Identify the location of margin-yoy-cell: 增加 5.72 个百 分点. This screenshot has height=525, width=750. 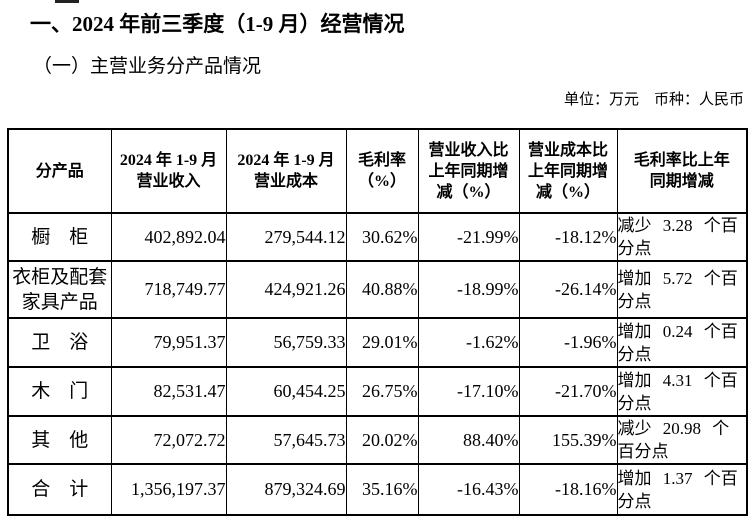
(682, 289).